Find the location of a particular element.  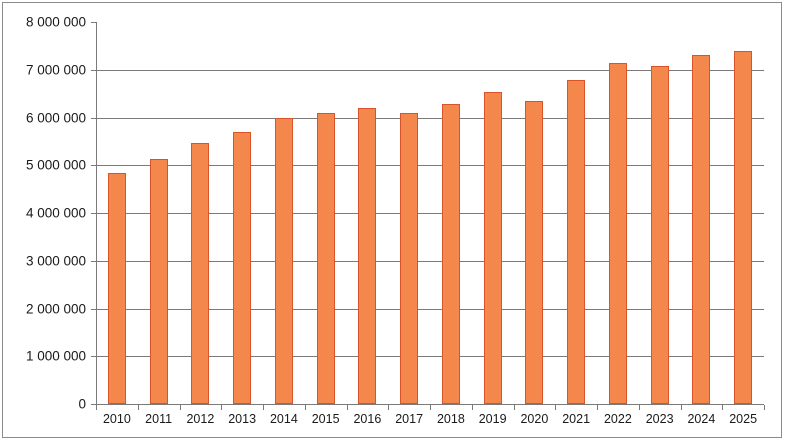

y-tick-label: 5 000 000 is located at coordinates (55, 165).